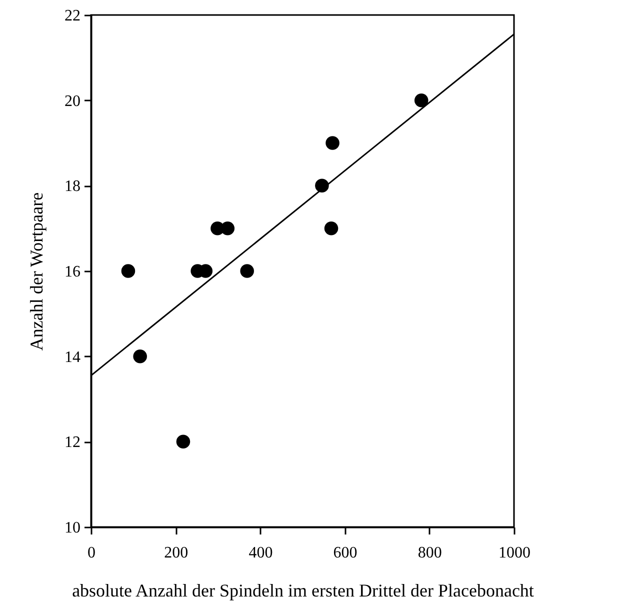  Describe the element at coordinates (303, 590) in the screenshot. I see `x-axis-title: absolute Anzahl der Spindeln im ersten Drittel der Placebonacht` at that location.